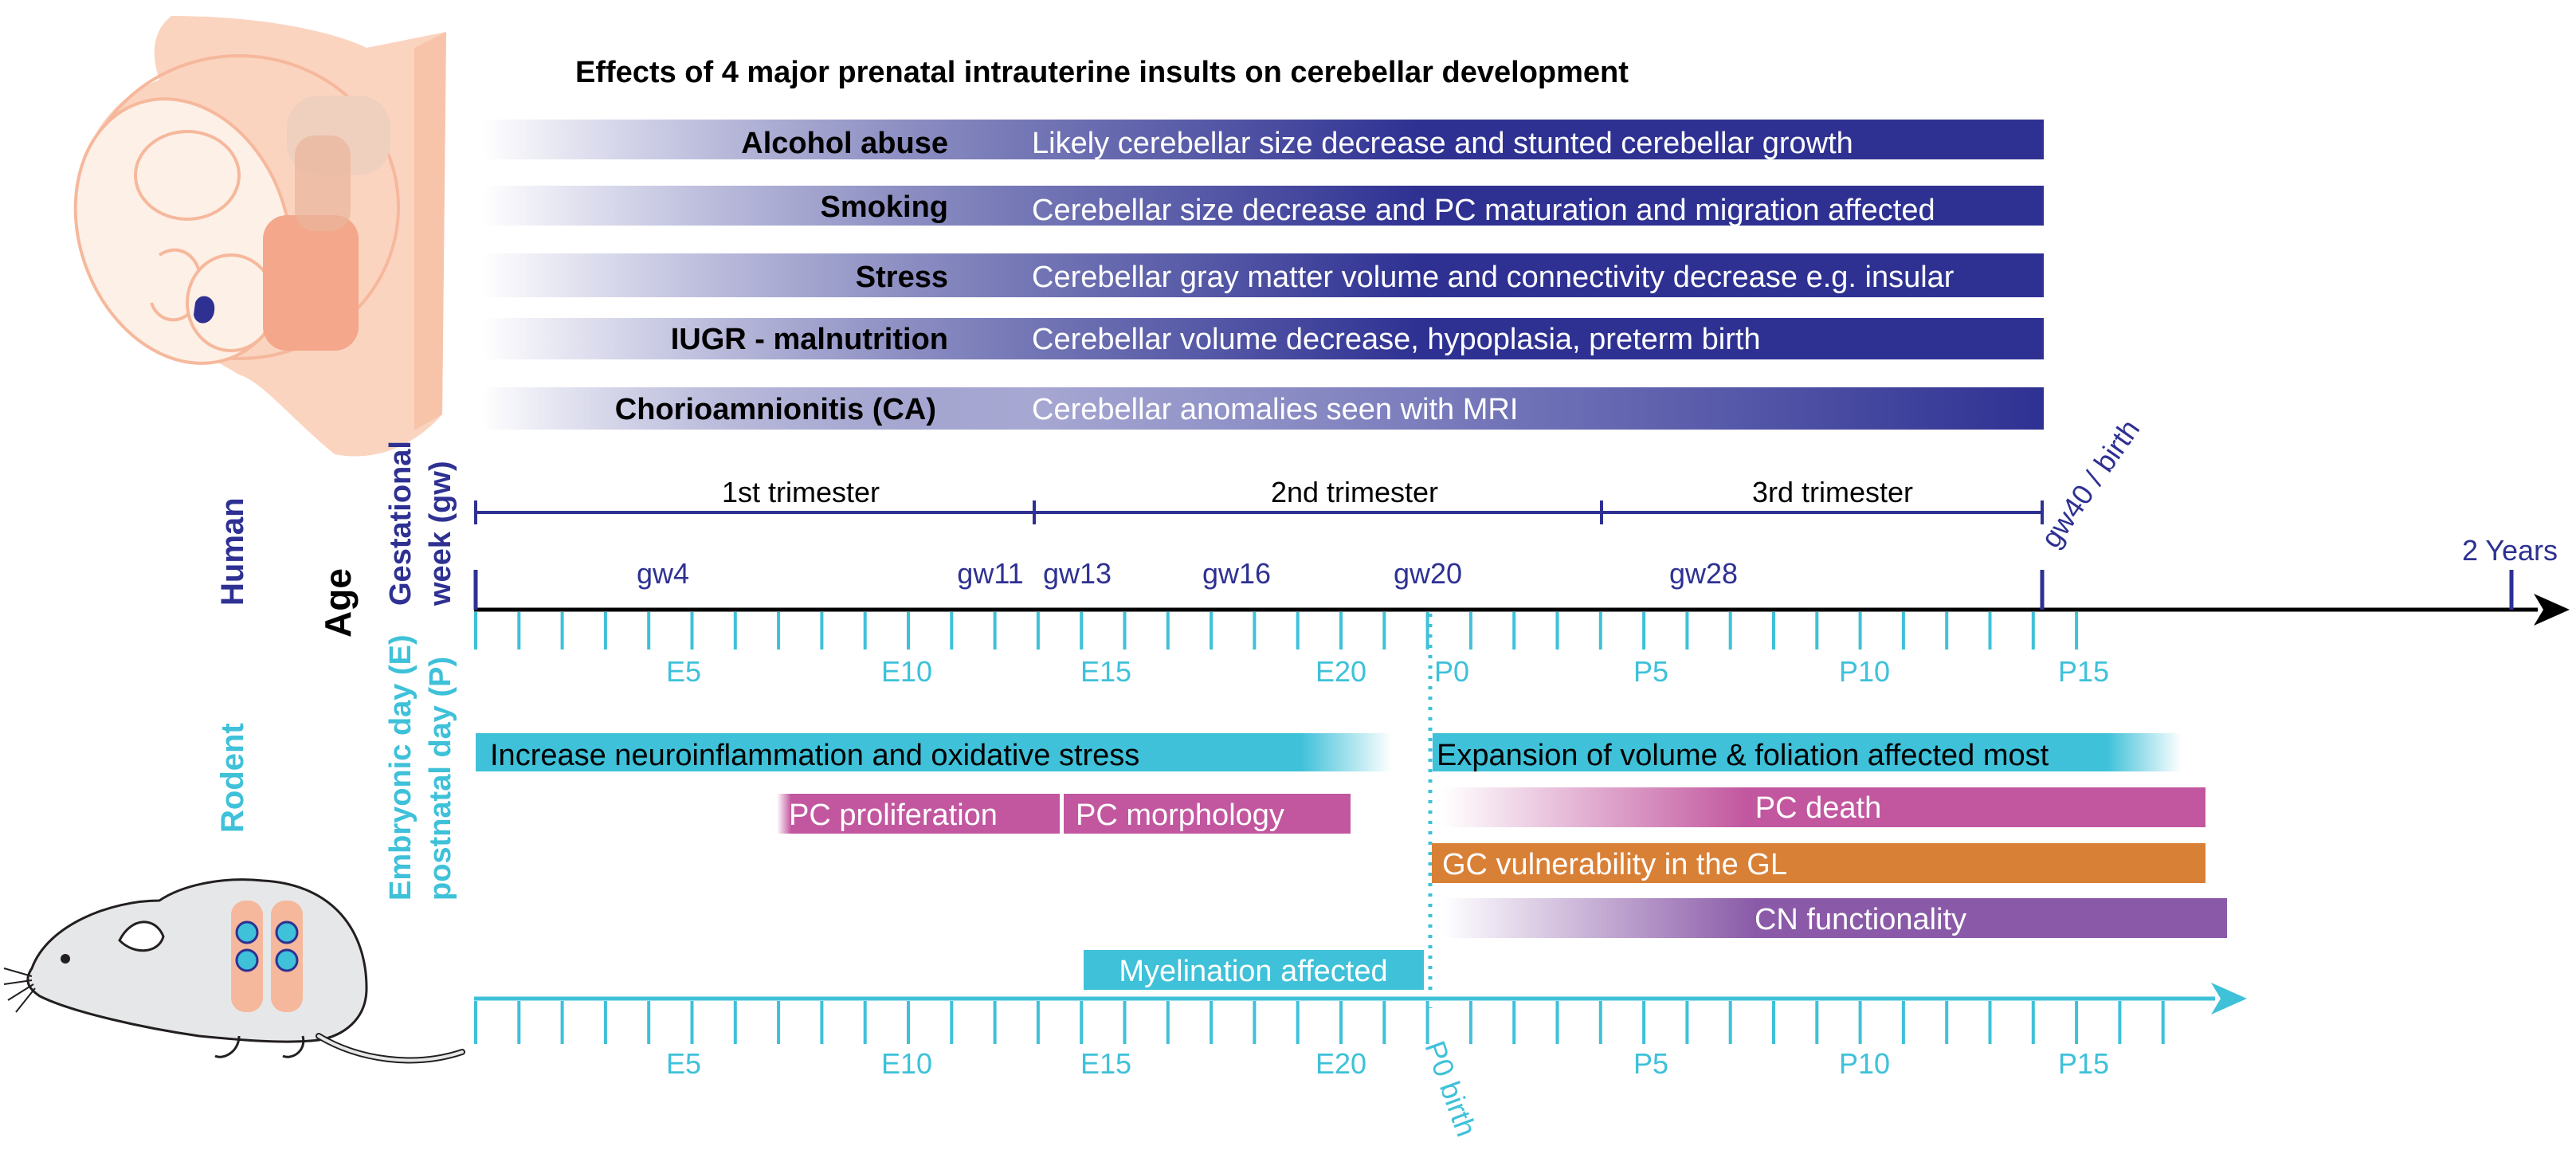  What do you see at coordinates (1450, 1089) in the screenshot?
I see `p0-birth-label: P0 birth` at bounding box center [1450, 1089].